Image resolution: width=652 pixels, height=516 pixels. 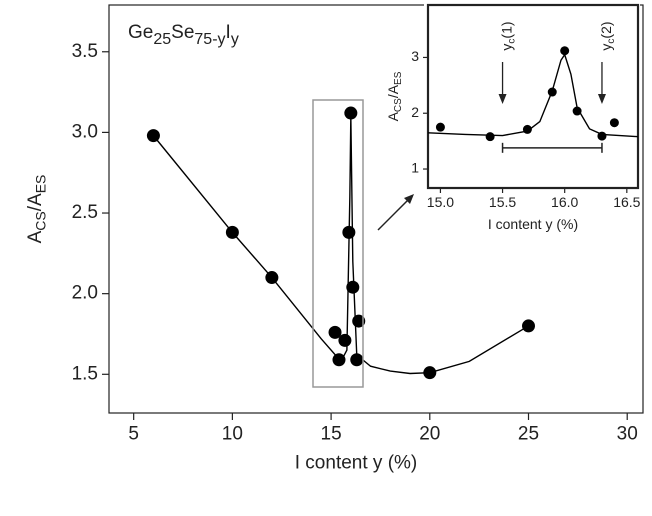 I want to click on plot-frame, so click(x=533, y=96).